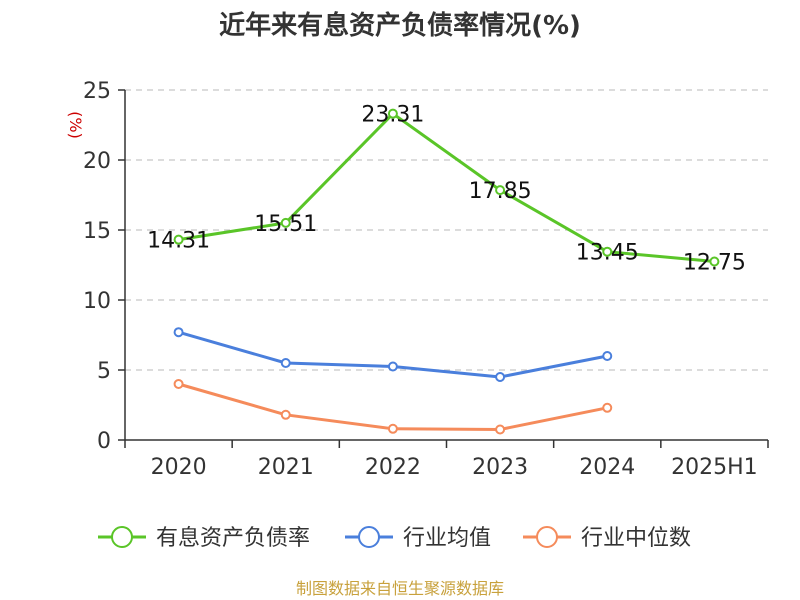  Describe the element at coordinates (233, 538) in the screenshot. I see `legend-label-1: 有息资产负债率` at that location.